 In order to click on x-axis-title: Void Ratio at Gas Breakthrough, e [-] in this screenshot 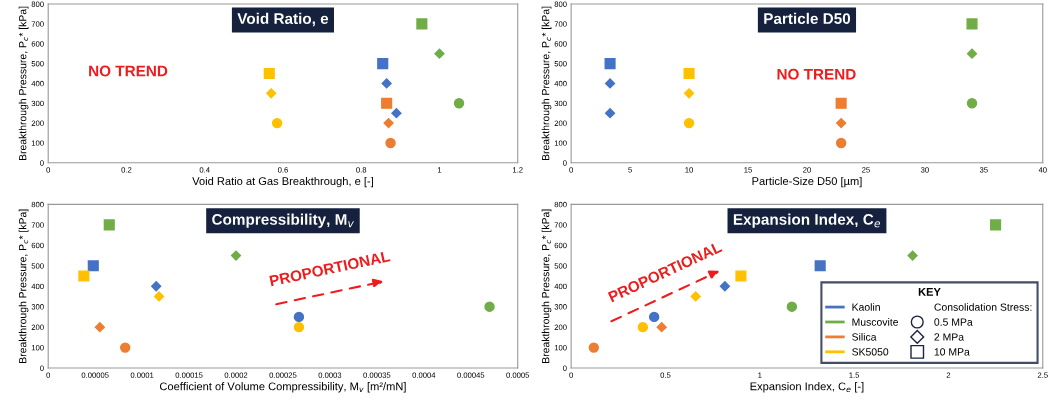, I will do `click(282, 182)`.